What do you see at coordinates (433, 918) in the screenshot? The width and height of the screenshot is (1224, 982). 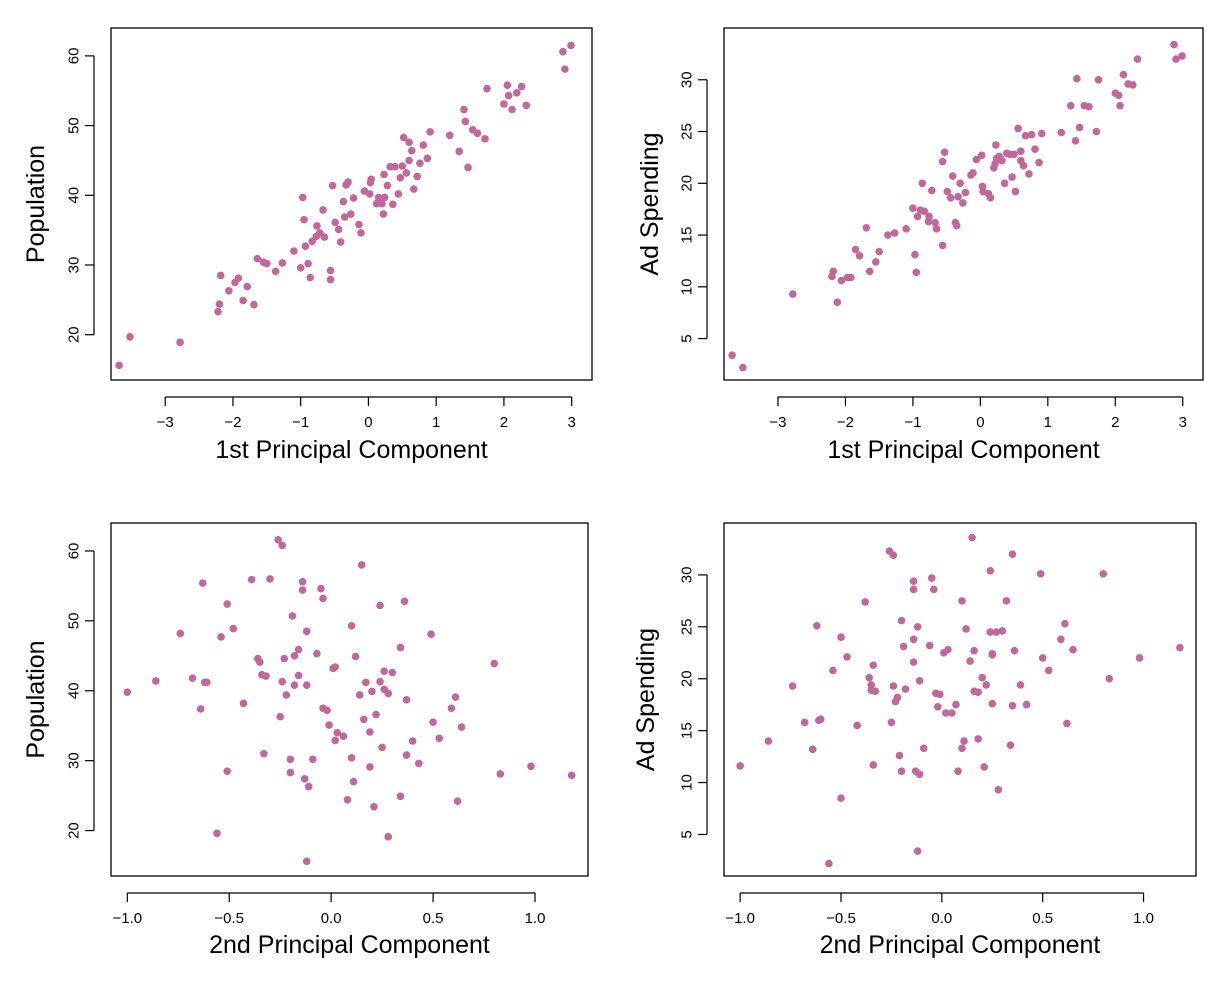 I see `x-tick-label: 0.5` at bounding box center [433, 918].